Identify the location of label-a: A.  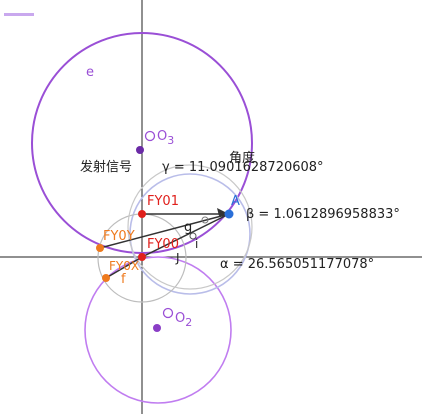
(235, 201).